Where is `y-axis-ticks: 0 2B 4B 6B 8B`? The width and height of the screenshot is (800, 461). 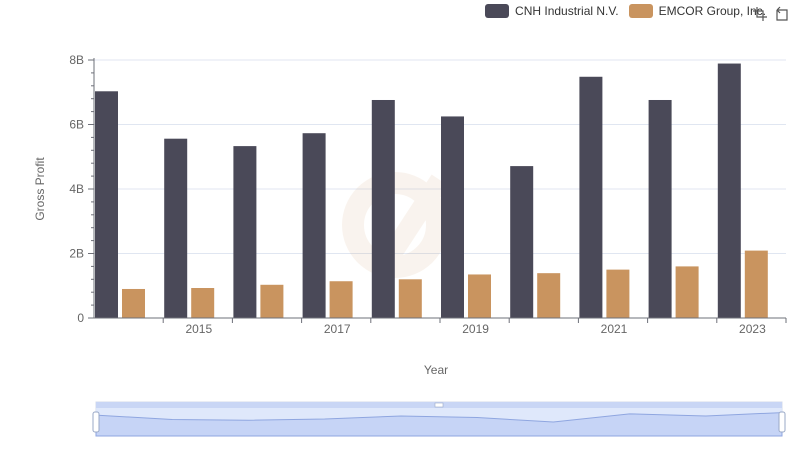
y-axis-ticks: 0 2B 4B 6B 8B is located at coordinates (81, 189).